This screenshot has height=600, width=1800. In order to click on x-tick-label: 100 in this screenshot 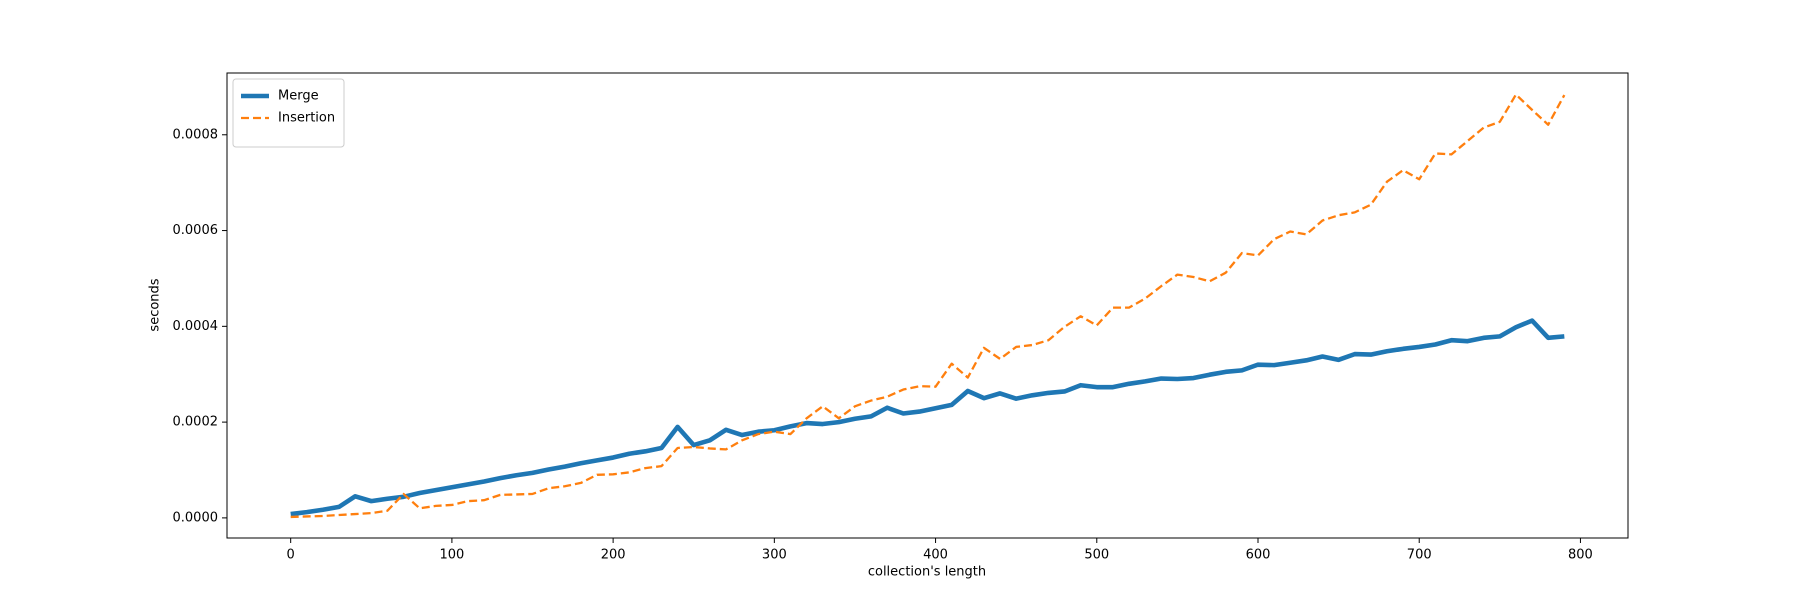, I will do `click(451, 555)`.